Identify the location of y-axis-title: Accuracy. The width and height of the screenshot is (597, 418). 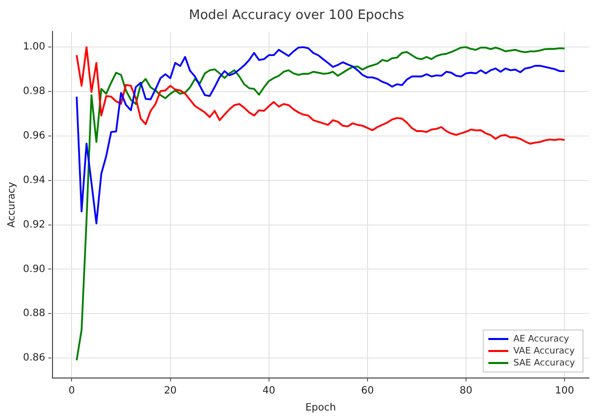
(12, 205).